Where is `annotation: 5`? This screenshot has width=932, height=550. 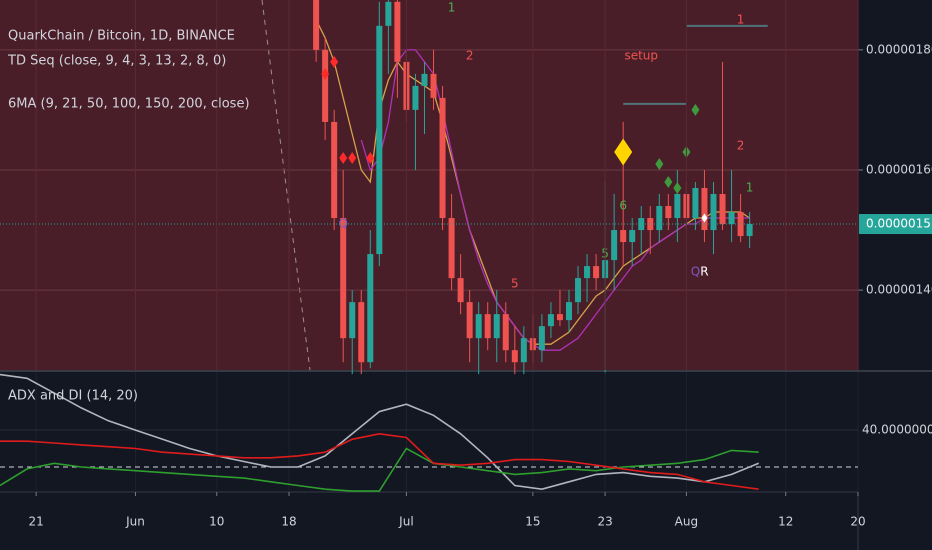
annotation: 5 is located at coordinates (515, 284).